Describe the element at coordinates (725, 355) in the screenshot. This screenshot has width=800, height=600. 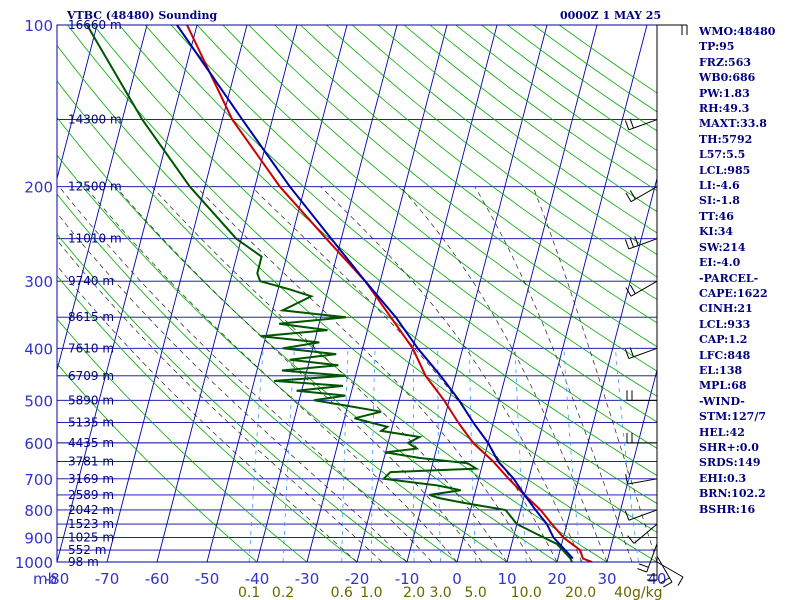
I see `index-item: LFC:848` at that location.